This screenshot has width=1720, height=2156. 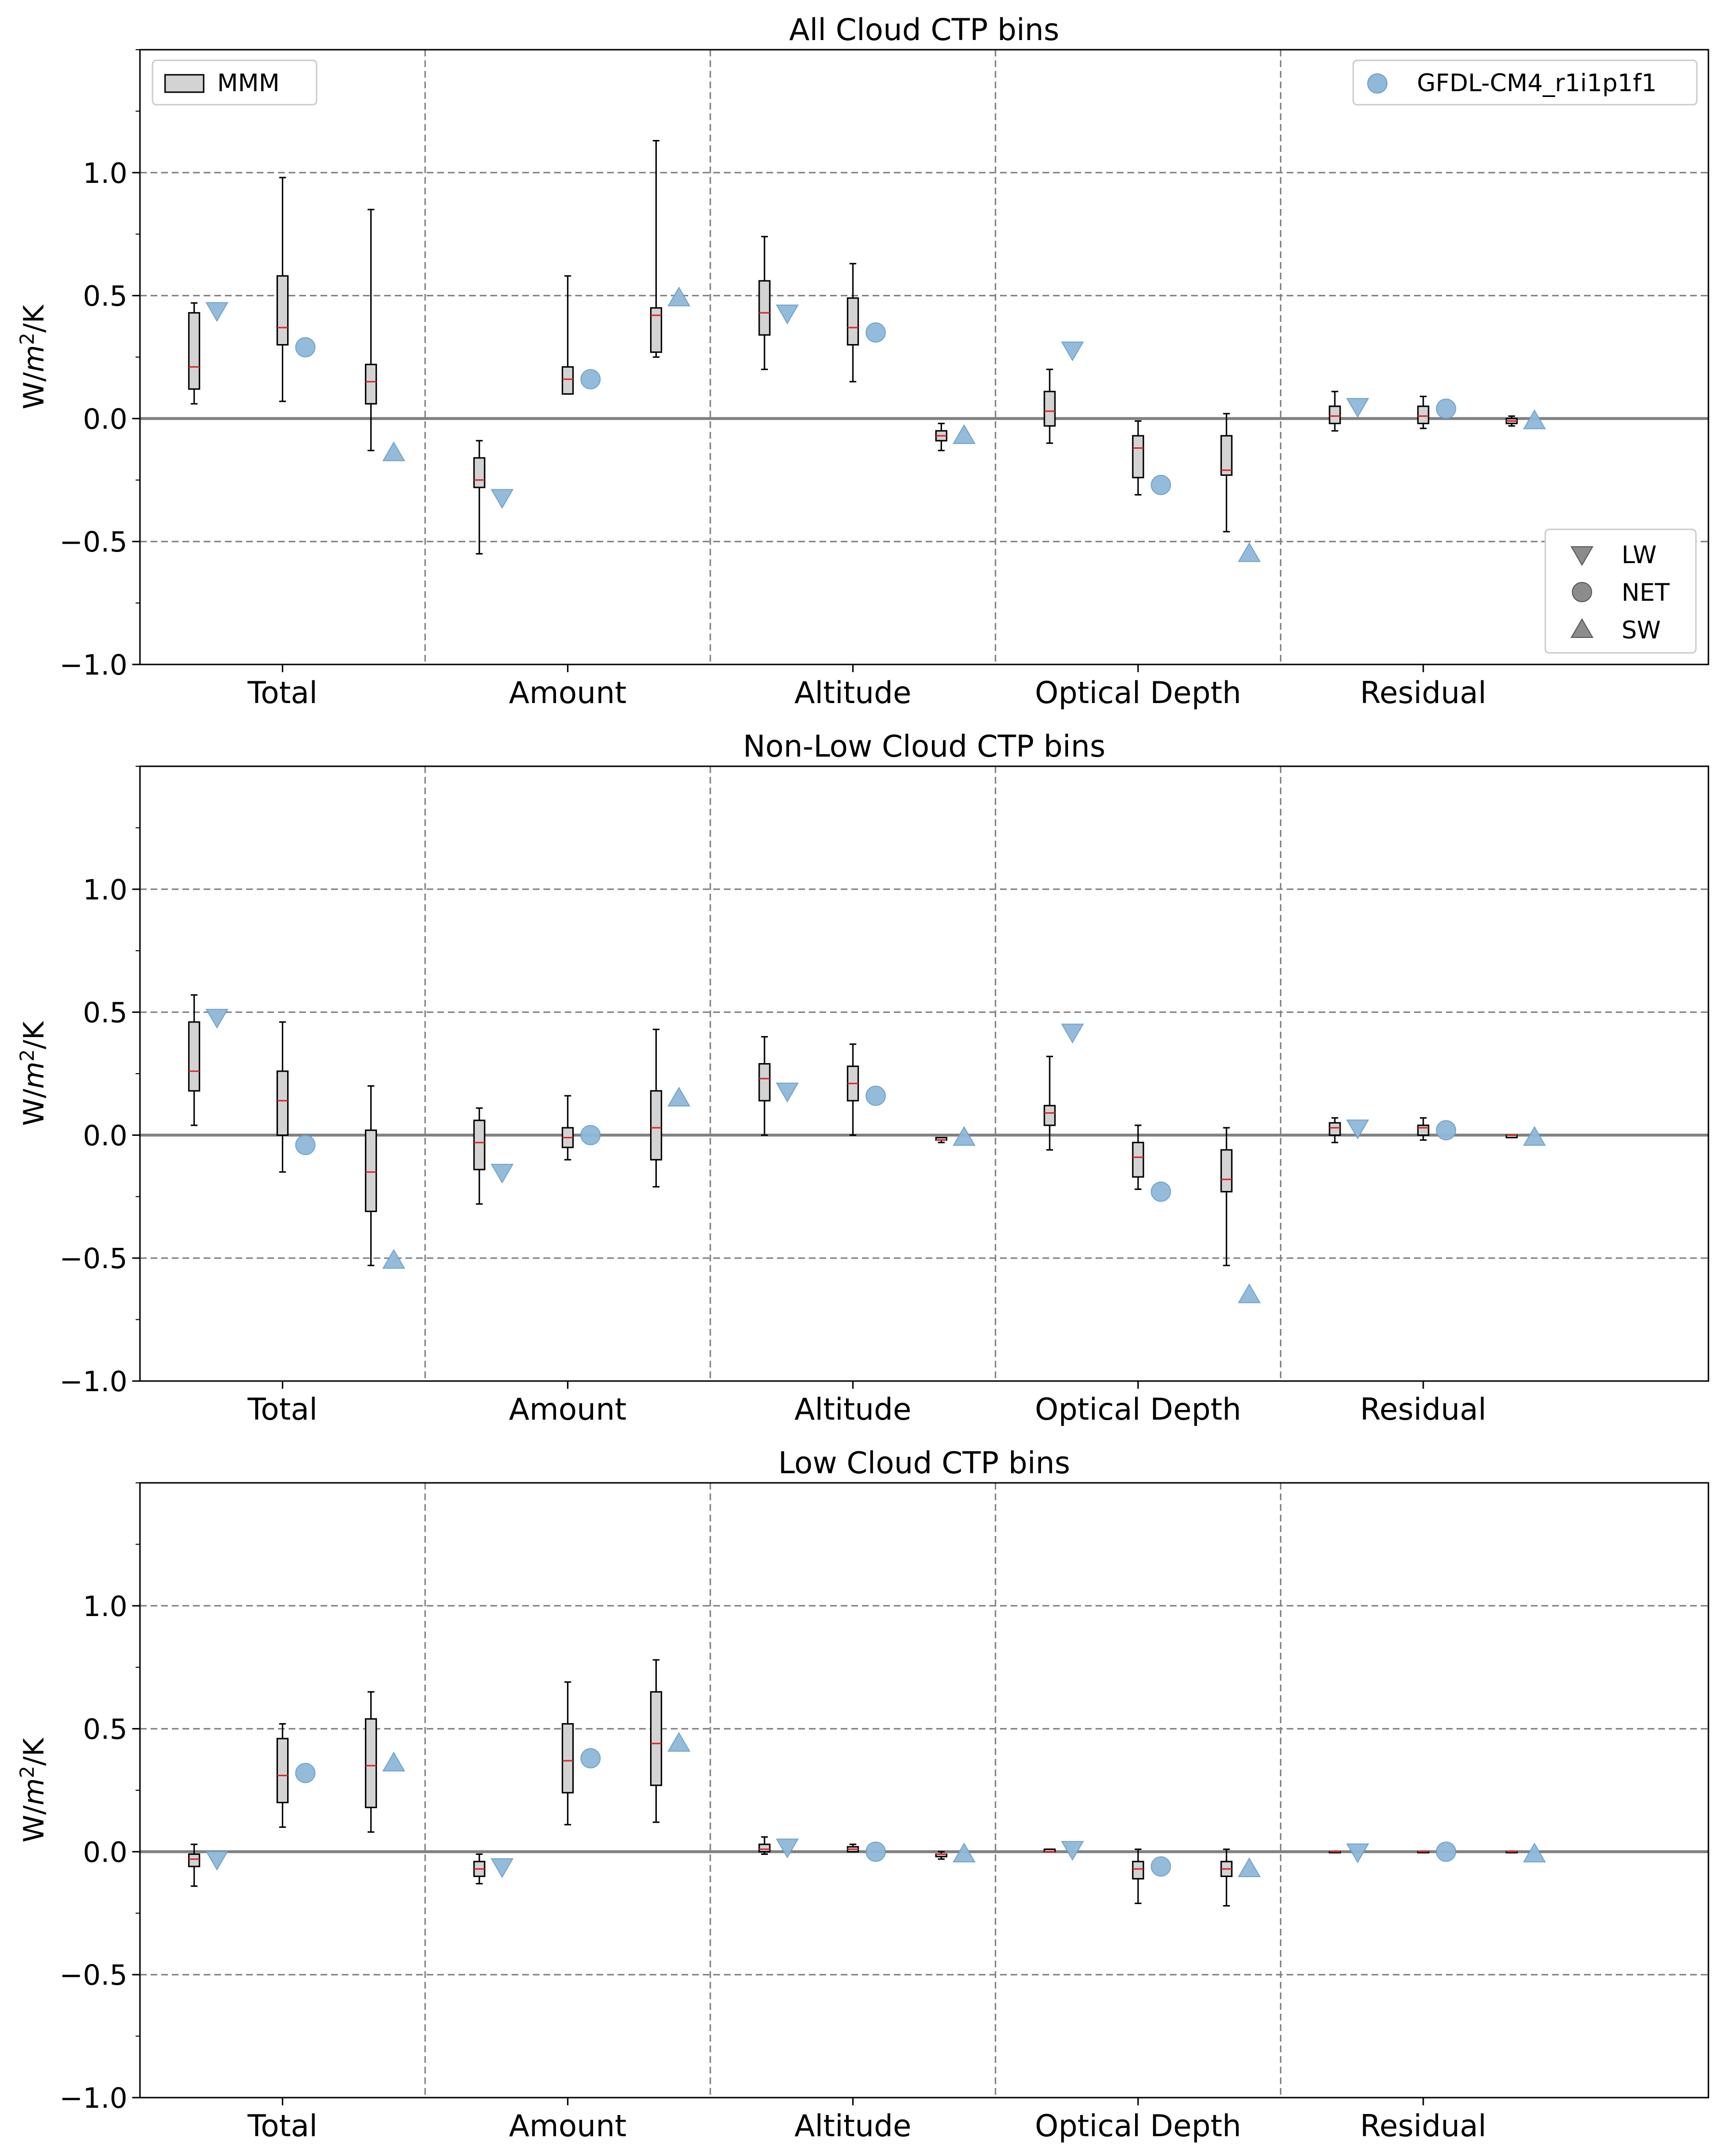 I want to click on box-net-altitude, so click(x=852, y=1089).